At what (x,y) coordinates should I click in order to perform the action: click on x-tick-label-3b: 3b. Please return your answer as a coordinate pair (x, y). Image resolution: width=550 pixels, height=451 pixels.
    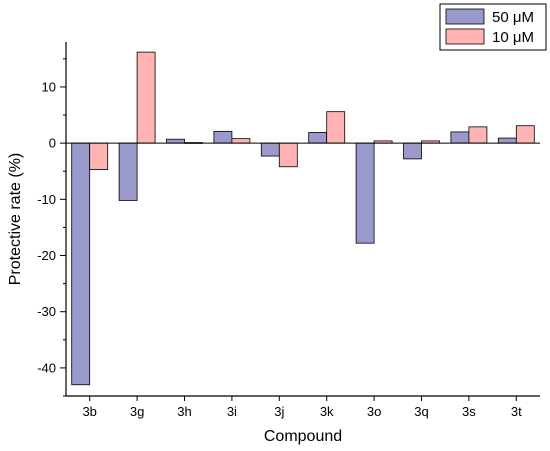
    Looking at the image, I should click on (89, 411).